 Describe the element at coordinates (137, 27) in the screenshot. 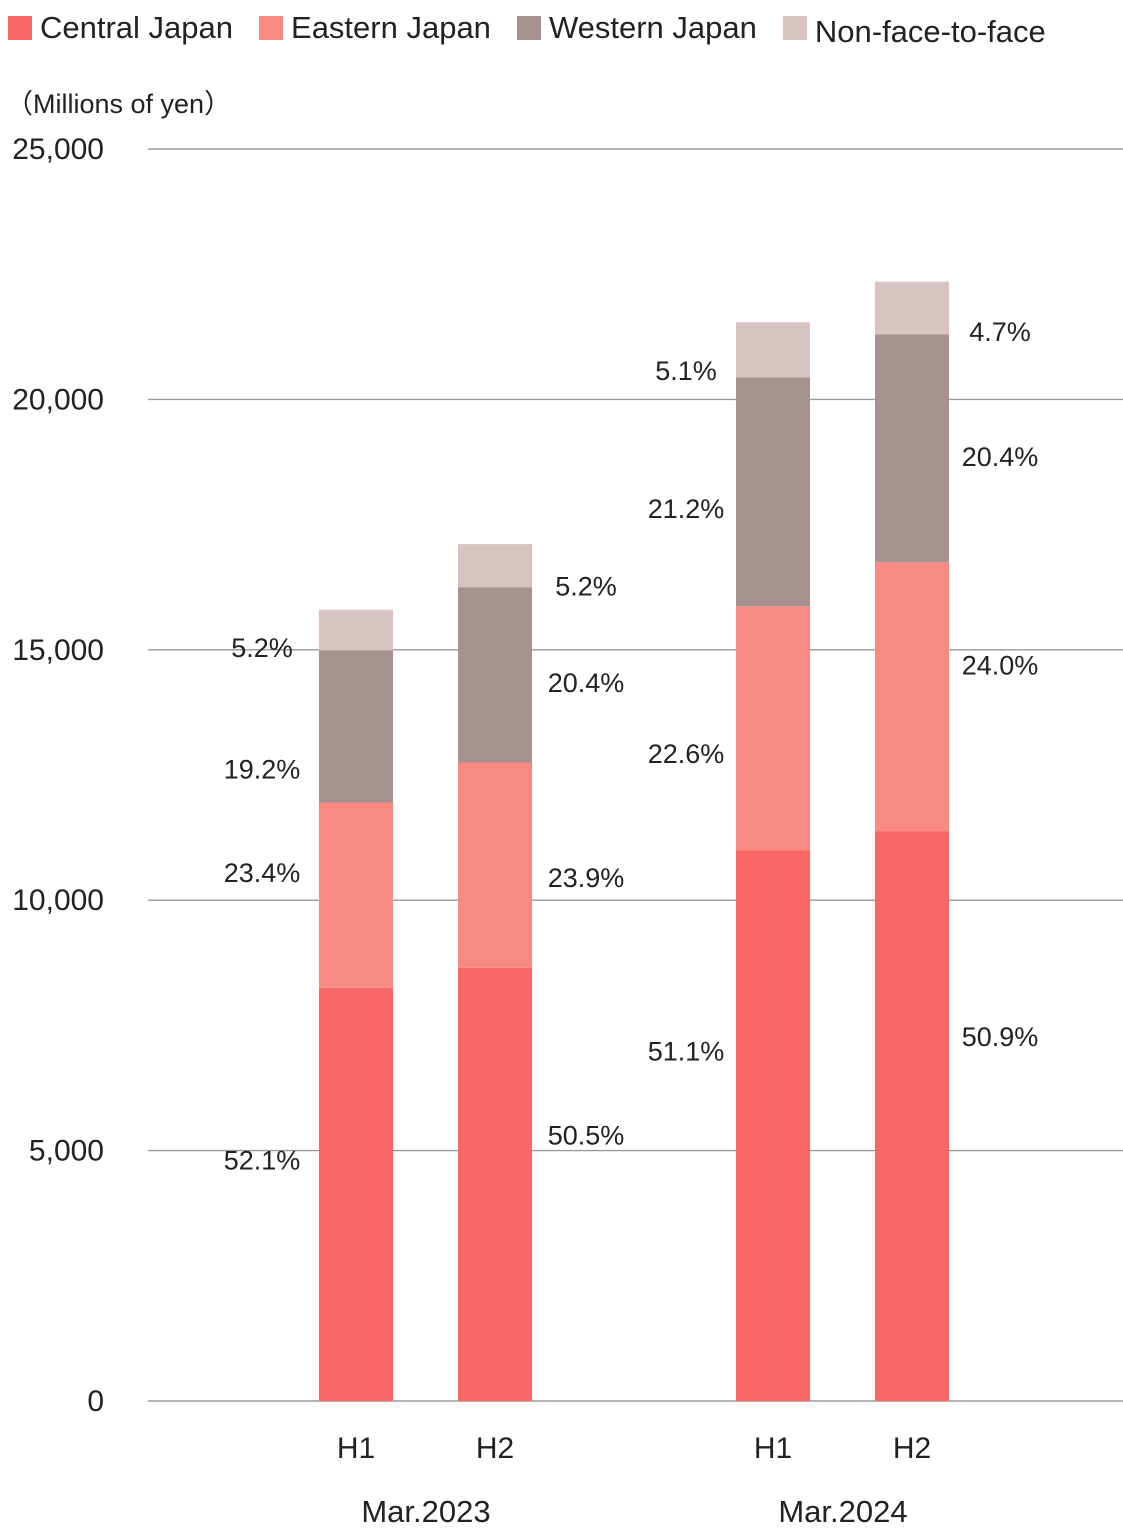

I see `legend-label: Central Japan` at that location.